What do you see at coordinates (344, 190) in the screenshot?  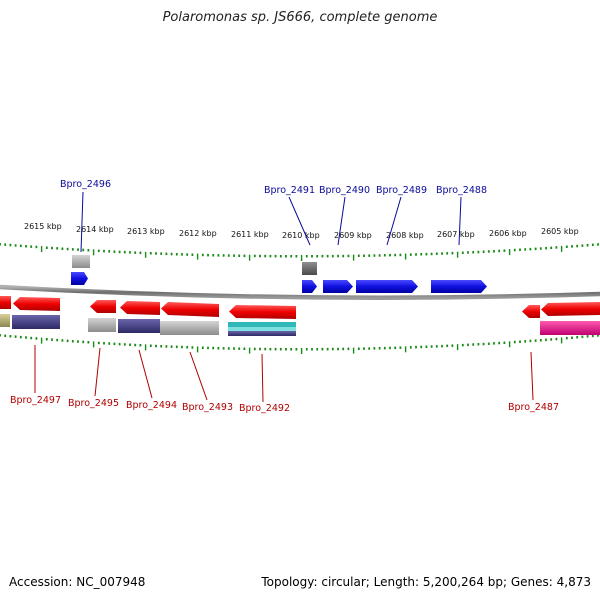 I see `label-bpro-2490: Bpro_2490` at bounding box center [344, 190].